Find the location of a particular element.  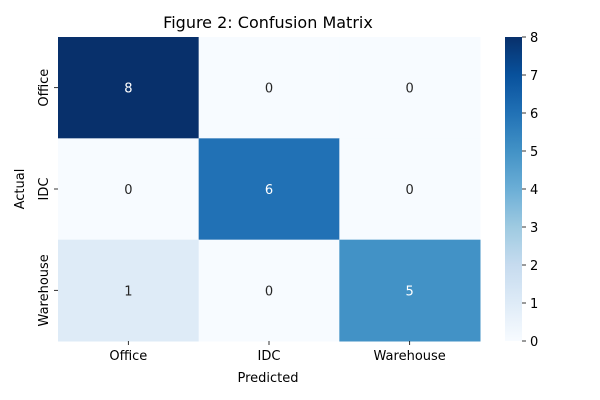

colorbar-tick-label: 6 is located at coordinates (534, 114).